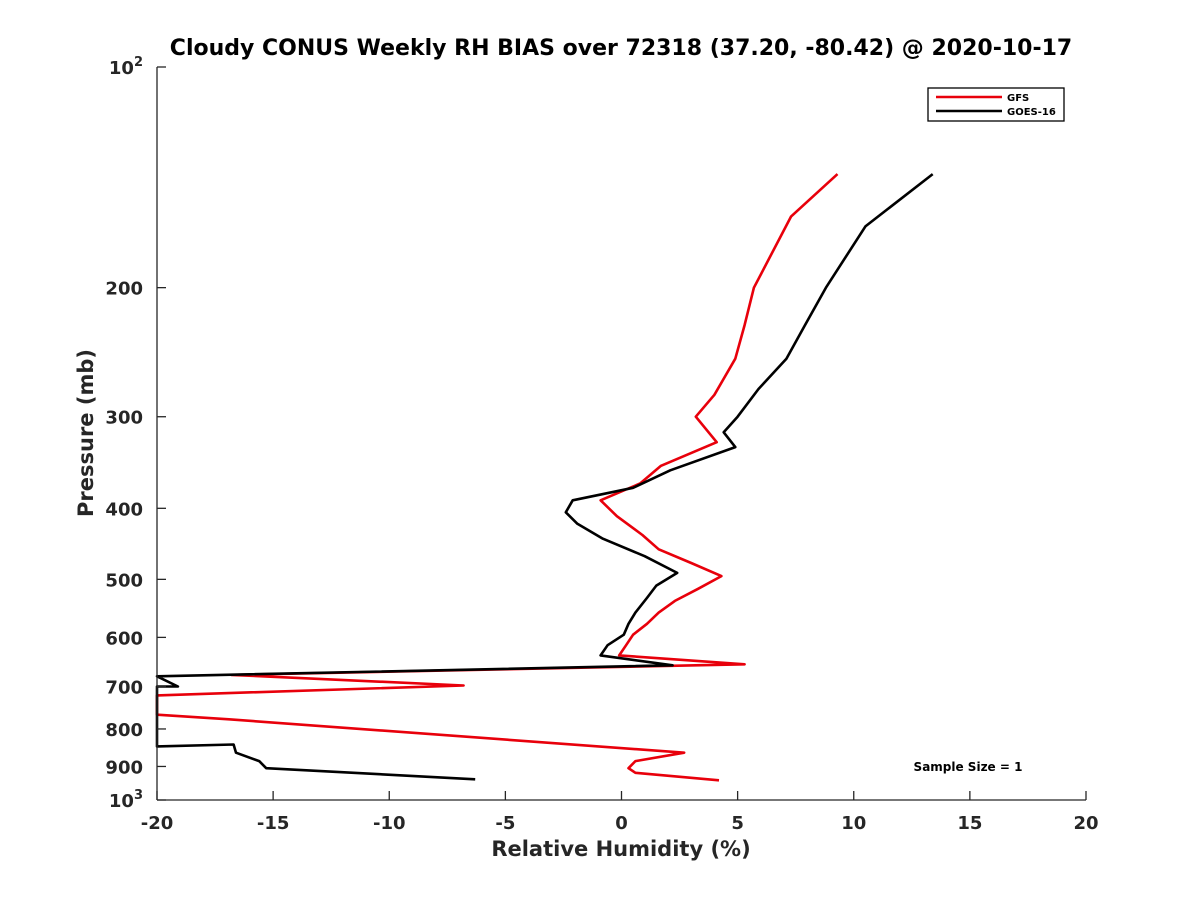 The height and width of the screenshot is (905, 1200). What do you see at coordinates (124, 418) in the screenshot?
I see `y-tick-label: 300` at bounding box center [124, 418].